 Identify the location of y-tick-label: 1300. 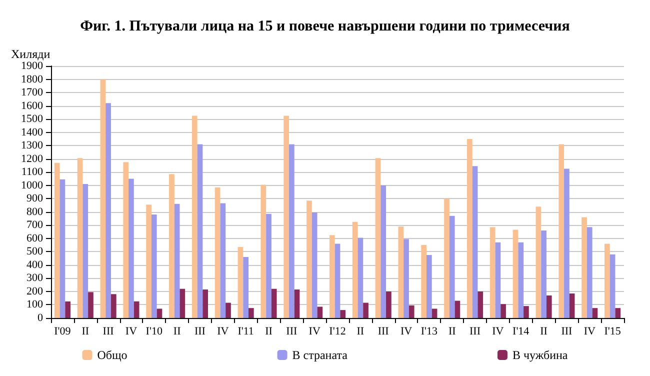
(32, 146).